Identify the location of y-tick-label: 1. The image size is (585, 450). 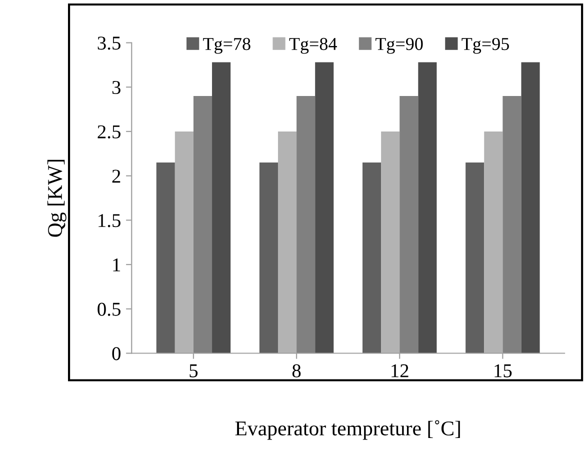
(116, 265).